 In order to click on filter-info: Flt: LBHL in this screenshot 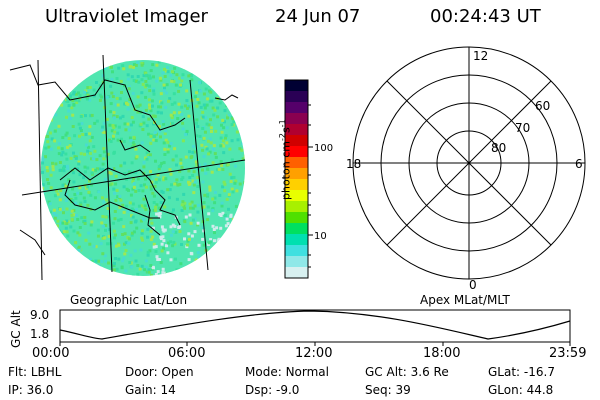, I will do `click(35, 372)`.